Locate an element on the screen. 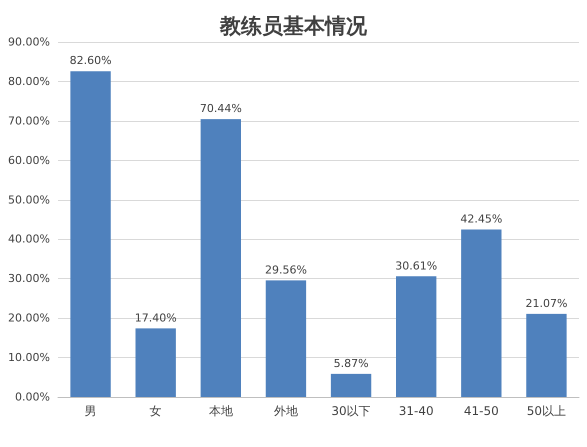  y-tick-label: 20.00% is located at coordinates (29, 318).